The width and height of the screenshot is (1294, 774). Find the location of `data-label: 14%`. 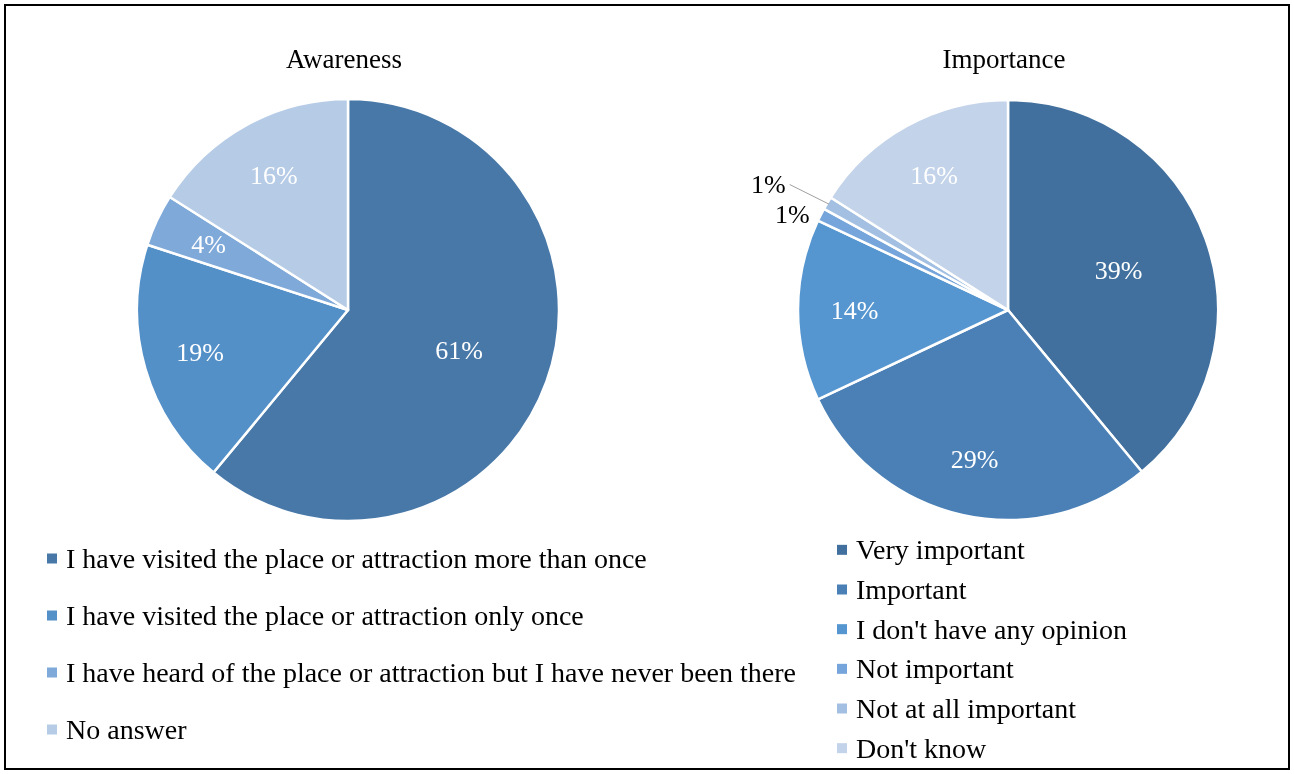

data-label: 14% is located at coordinates (854, 310).